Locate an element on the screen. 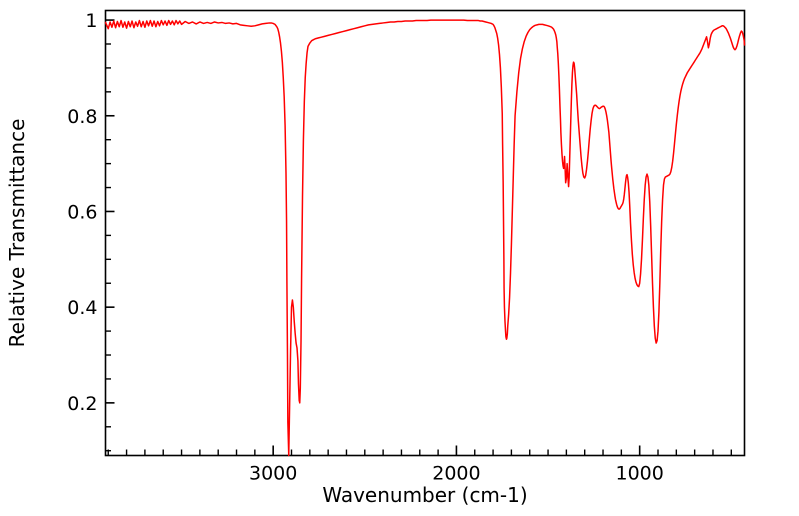 Image resolution: width=799 pixels, height=516 pixels. y-tick-label: 0.8 is located at coordinates (82, 117).